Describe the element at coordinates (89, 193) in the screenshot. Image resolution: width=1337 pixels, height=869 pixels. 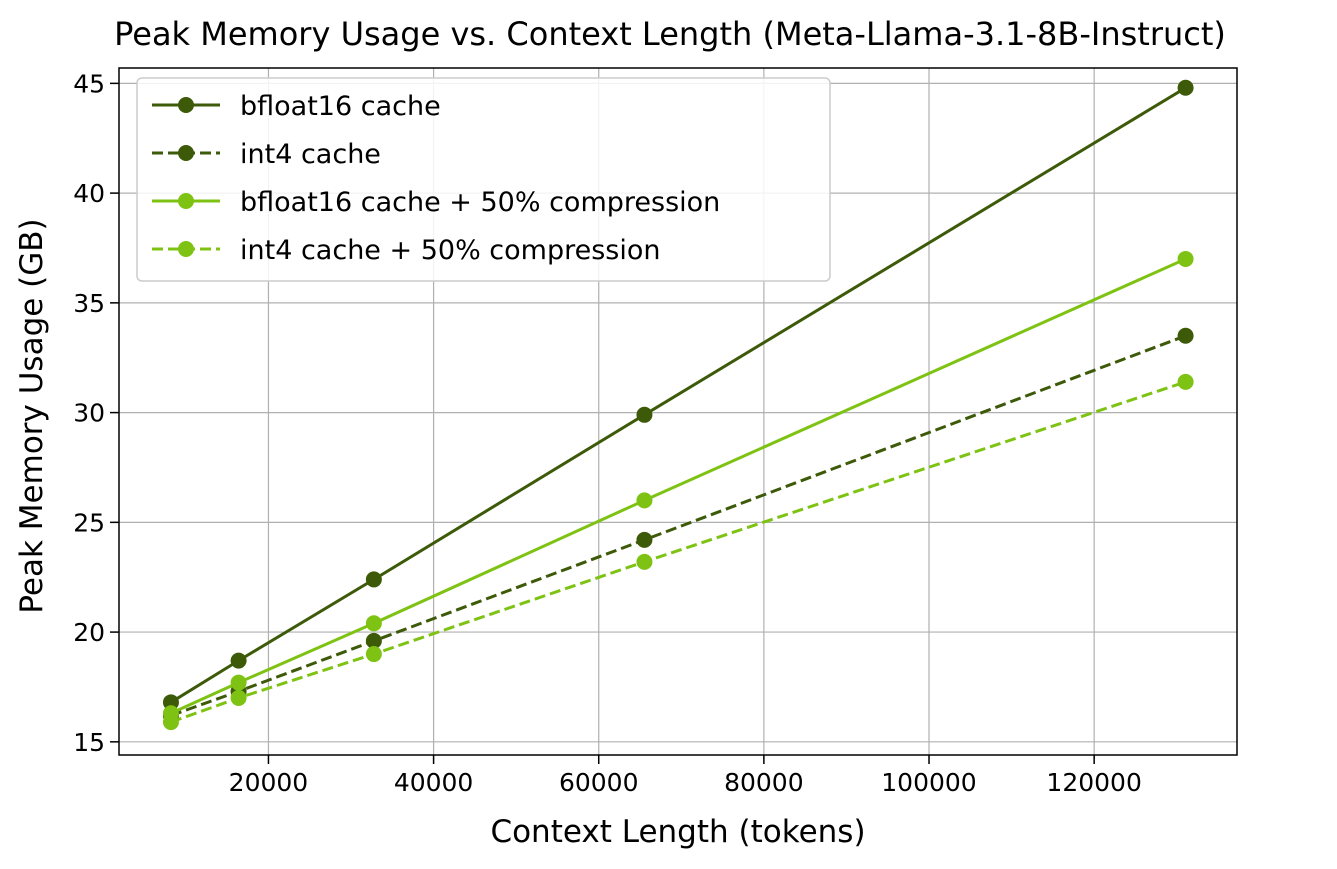
I see `y-tick-label: 40` at that location.